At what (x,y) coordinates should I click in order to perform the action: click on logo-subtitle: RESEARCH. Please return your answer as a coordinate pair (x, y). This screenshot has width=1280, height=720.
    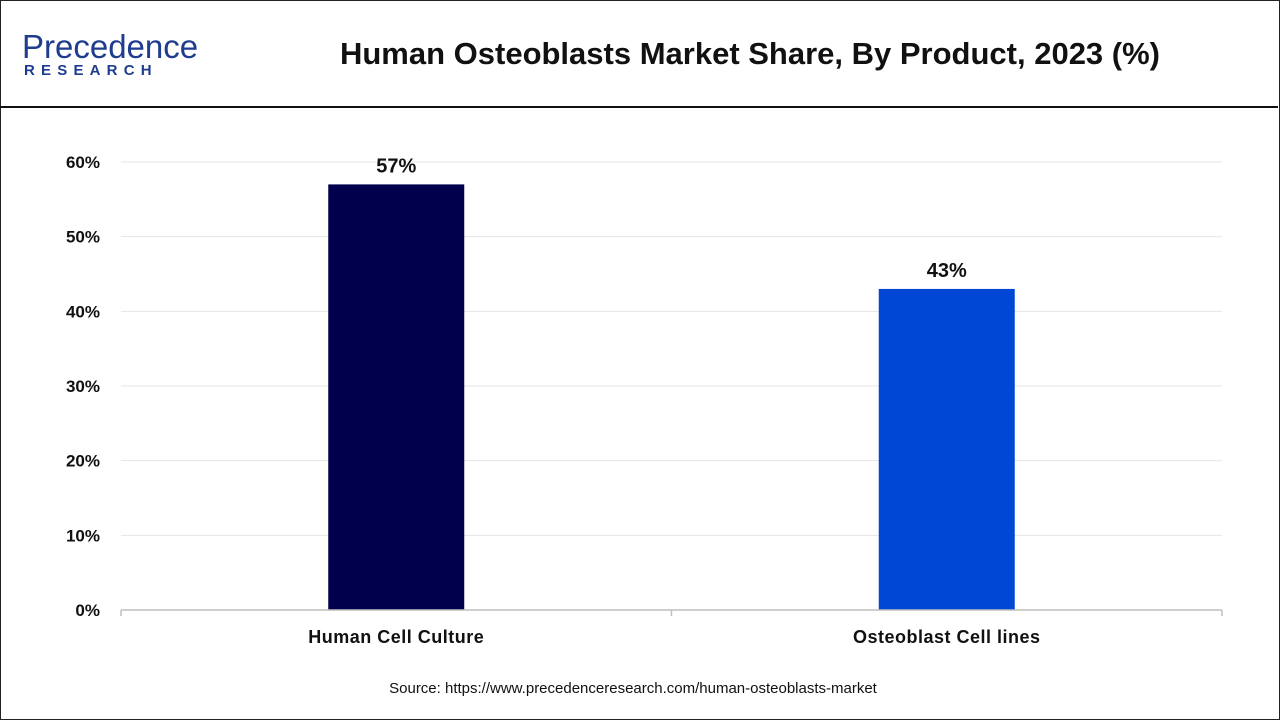
    Looking at the image, I should click on (91, 70).